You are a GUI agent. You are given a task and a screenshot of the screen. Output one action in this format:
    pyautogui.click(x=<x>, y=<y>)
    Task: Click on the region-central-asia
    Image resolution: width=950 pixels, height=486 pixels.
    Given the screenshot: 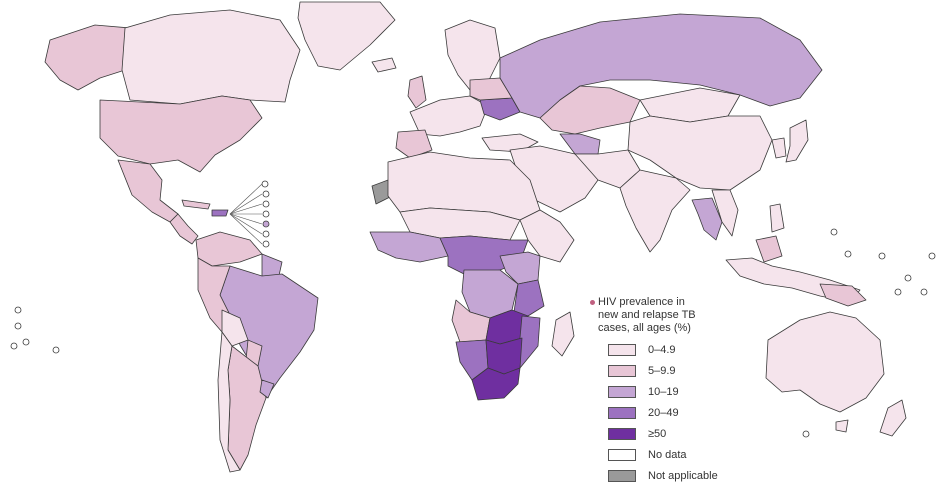 What is the action you would take?
    pyautogui.click(x=580, y=144)
    